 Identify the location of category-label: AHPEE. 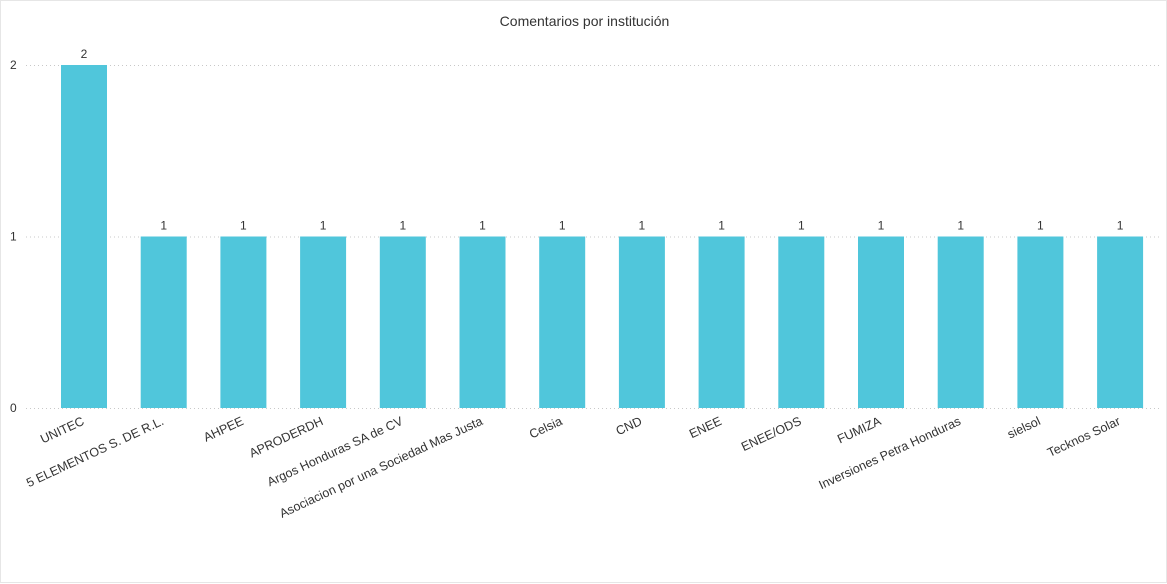
(223, 429).